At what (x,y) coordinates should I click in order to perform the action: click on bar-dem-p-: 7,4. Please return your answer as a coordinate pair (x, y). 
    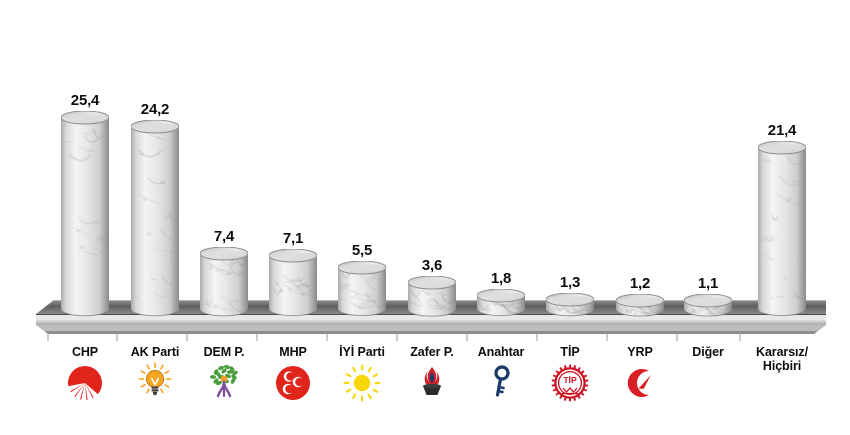
    Looking at the image, I should click on (224, 266).